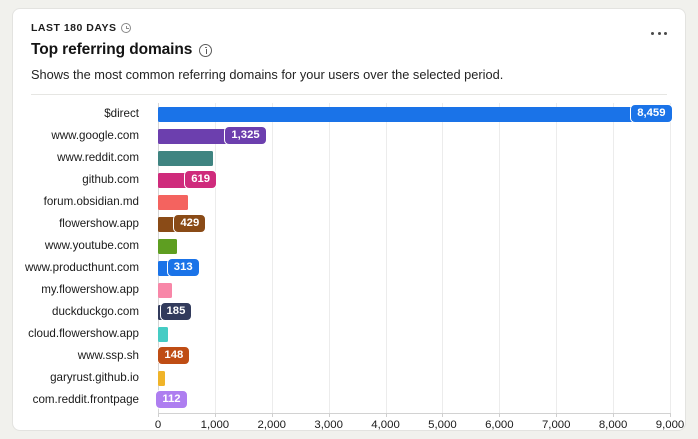 This screenshot has height=439, width=698. Describe the element at coordinates (74, 28) in the screenshot. I see `eyebrow-label: LAST 180 DAYS` at that location.